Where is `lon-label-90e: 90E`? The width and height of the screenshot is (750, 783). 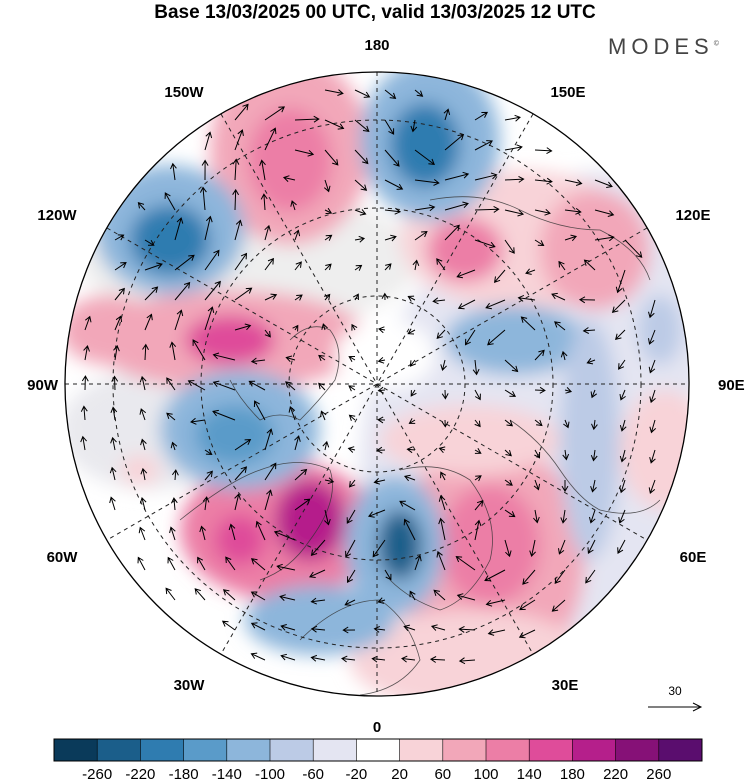 lon-label-90e: 90E is located at coordinates (731, 385).